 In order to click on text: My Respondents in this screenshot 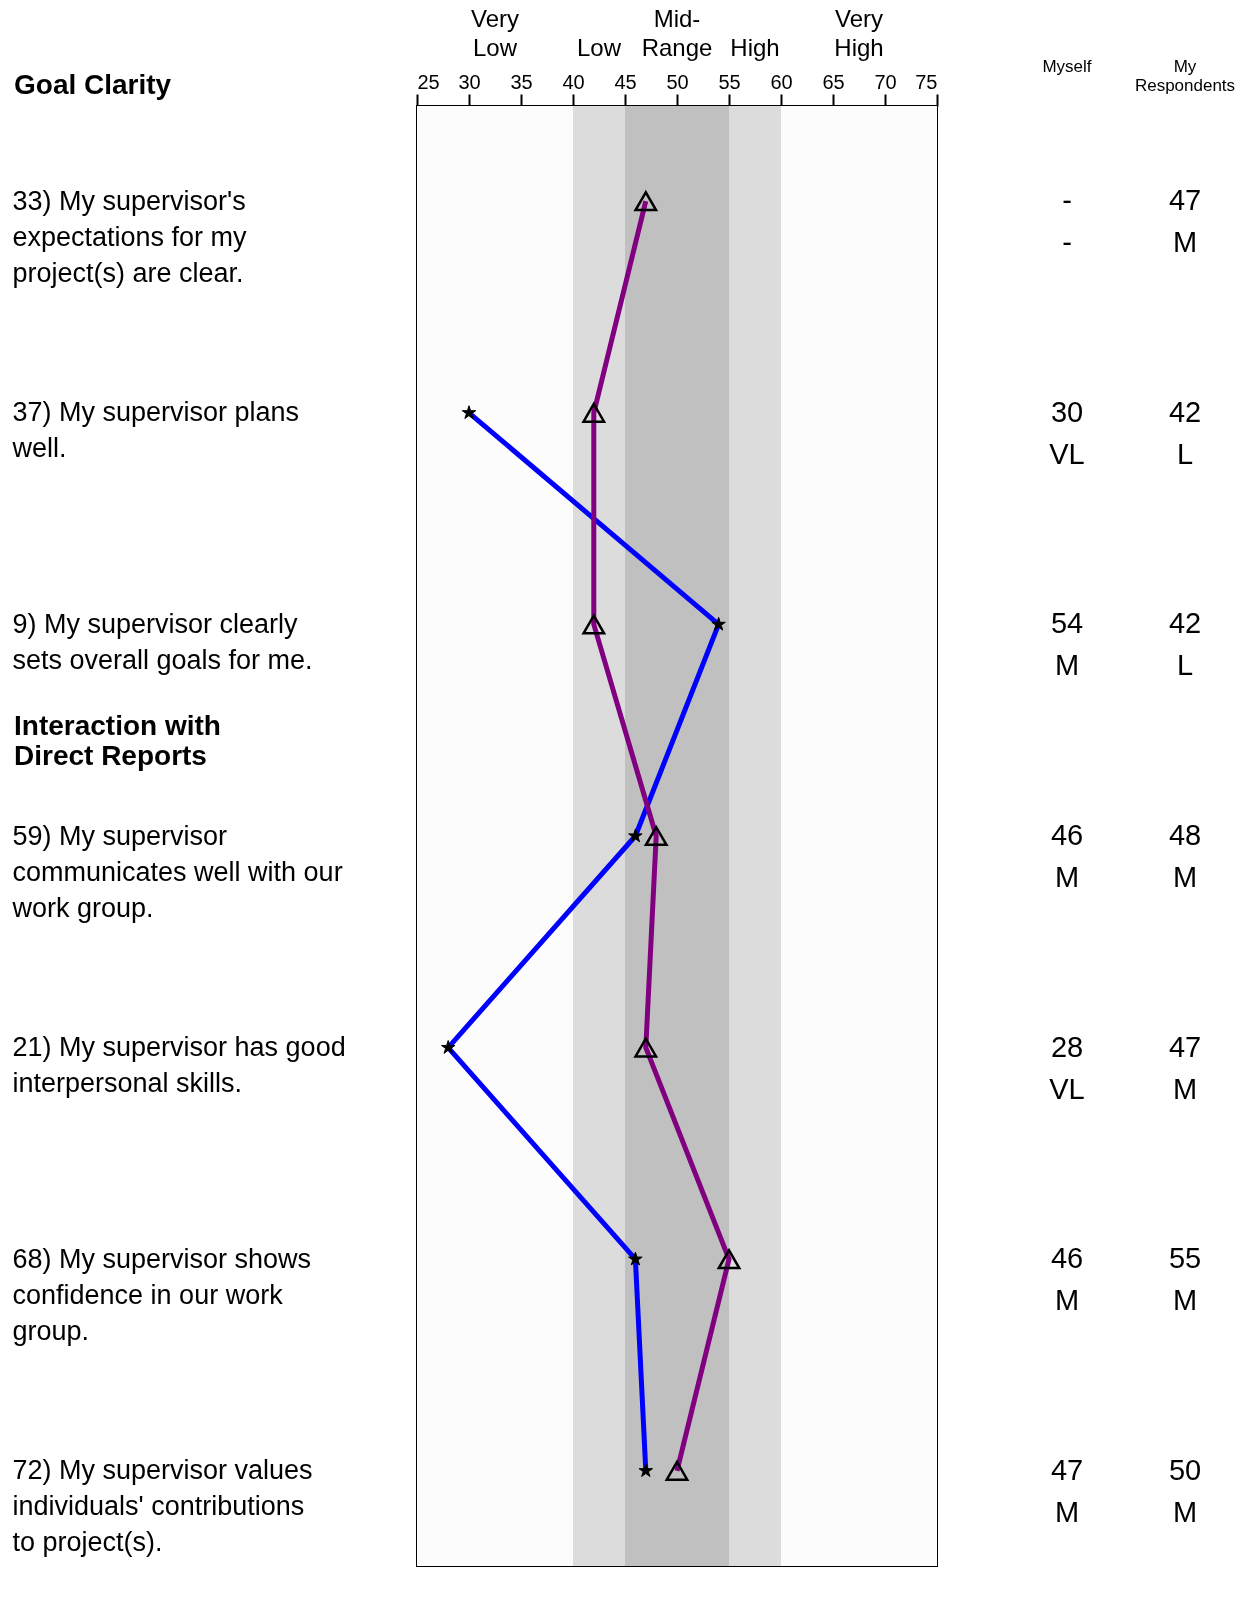, I will do `click(1185, 76)`.